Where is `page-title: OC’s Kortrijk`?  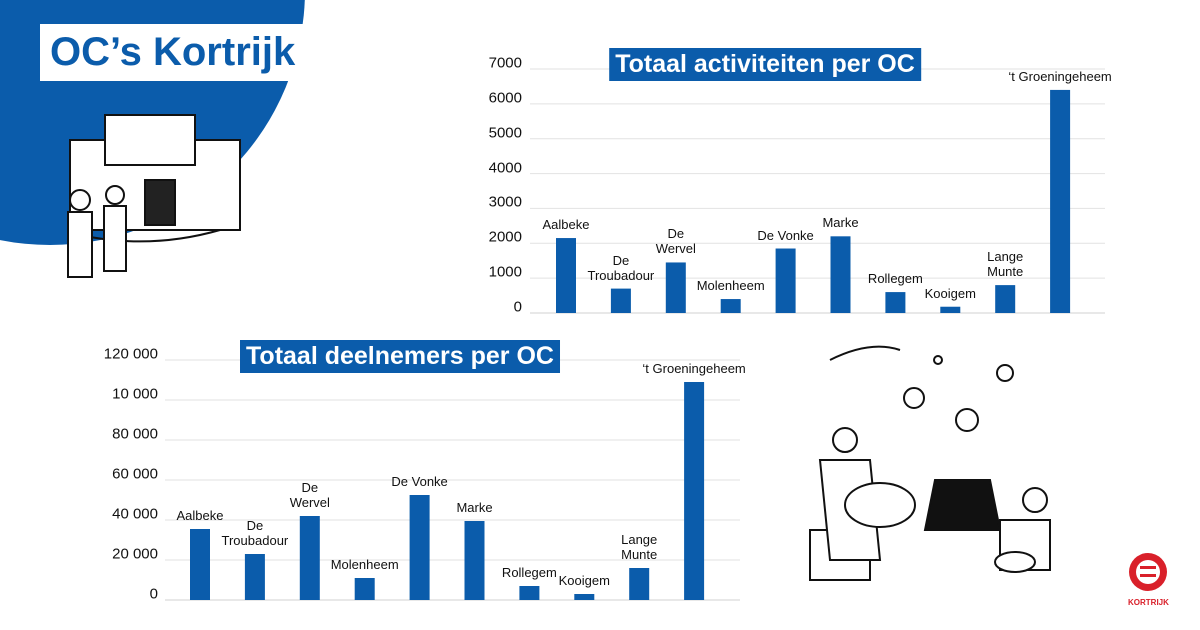 page-title: OC’s Kortrijk is located at coordinates (173, 52).